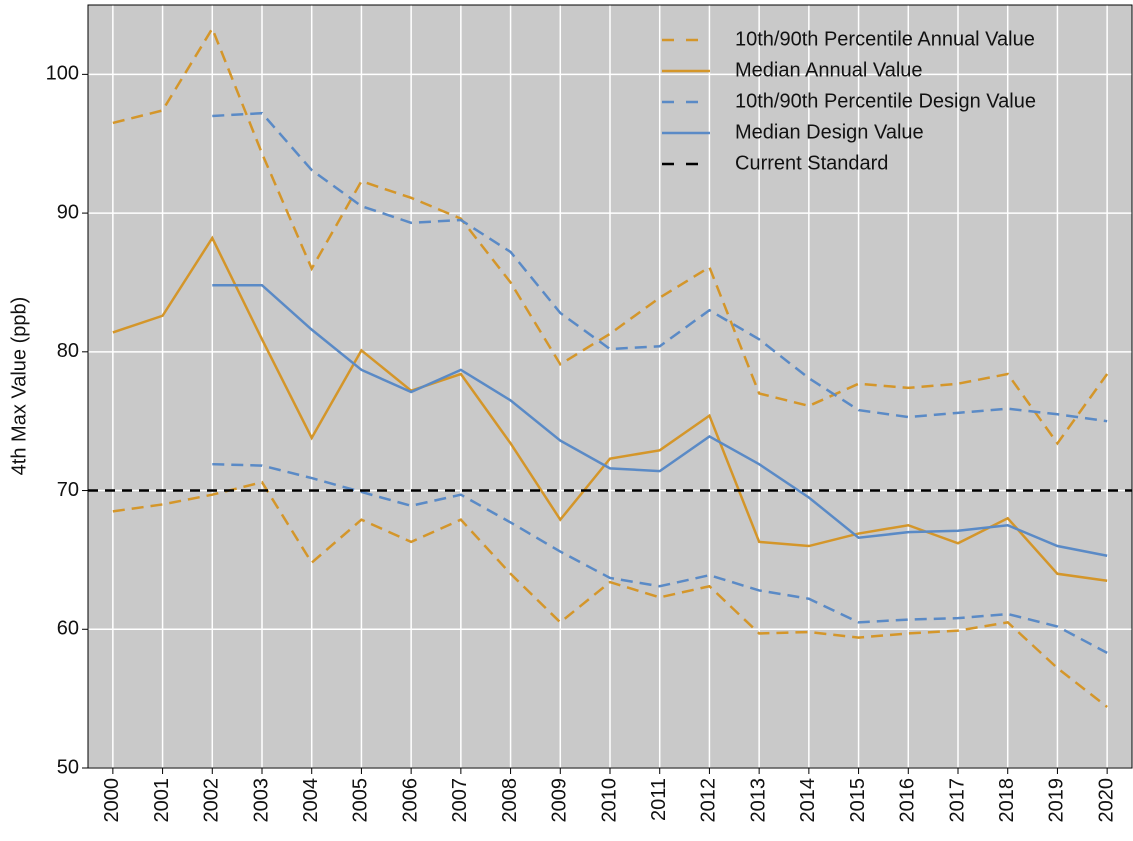  Describe the element at coordinates (808, 800) in the screenshot. I see `x-tick-label: 2014` at that location.